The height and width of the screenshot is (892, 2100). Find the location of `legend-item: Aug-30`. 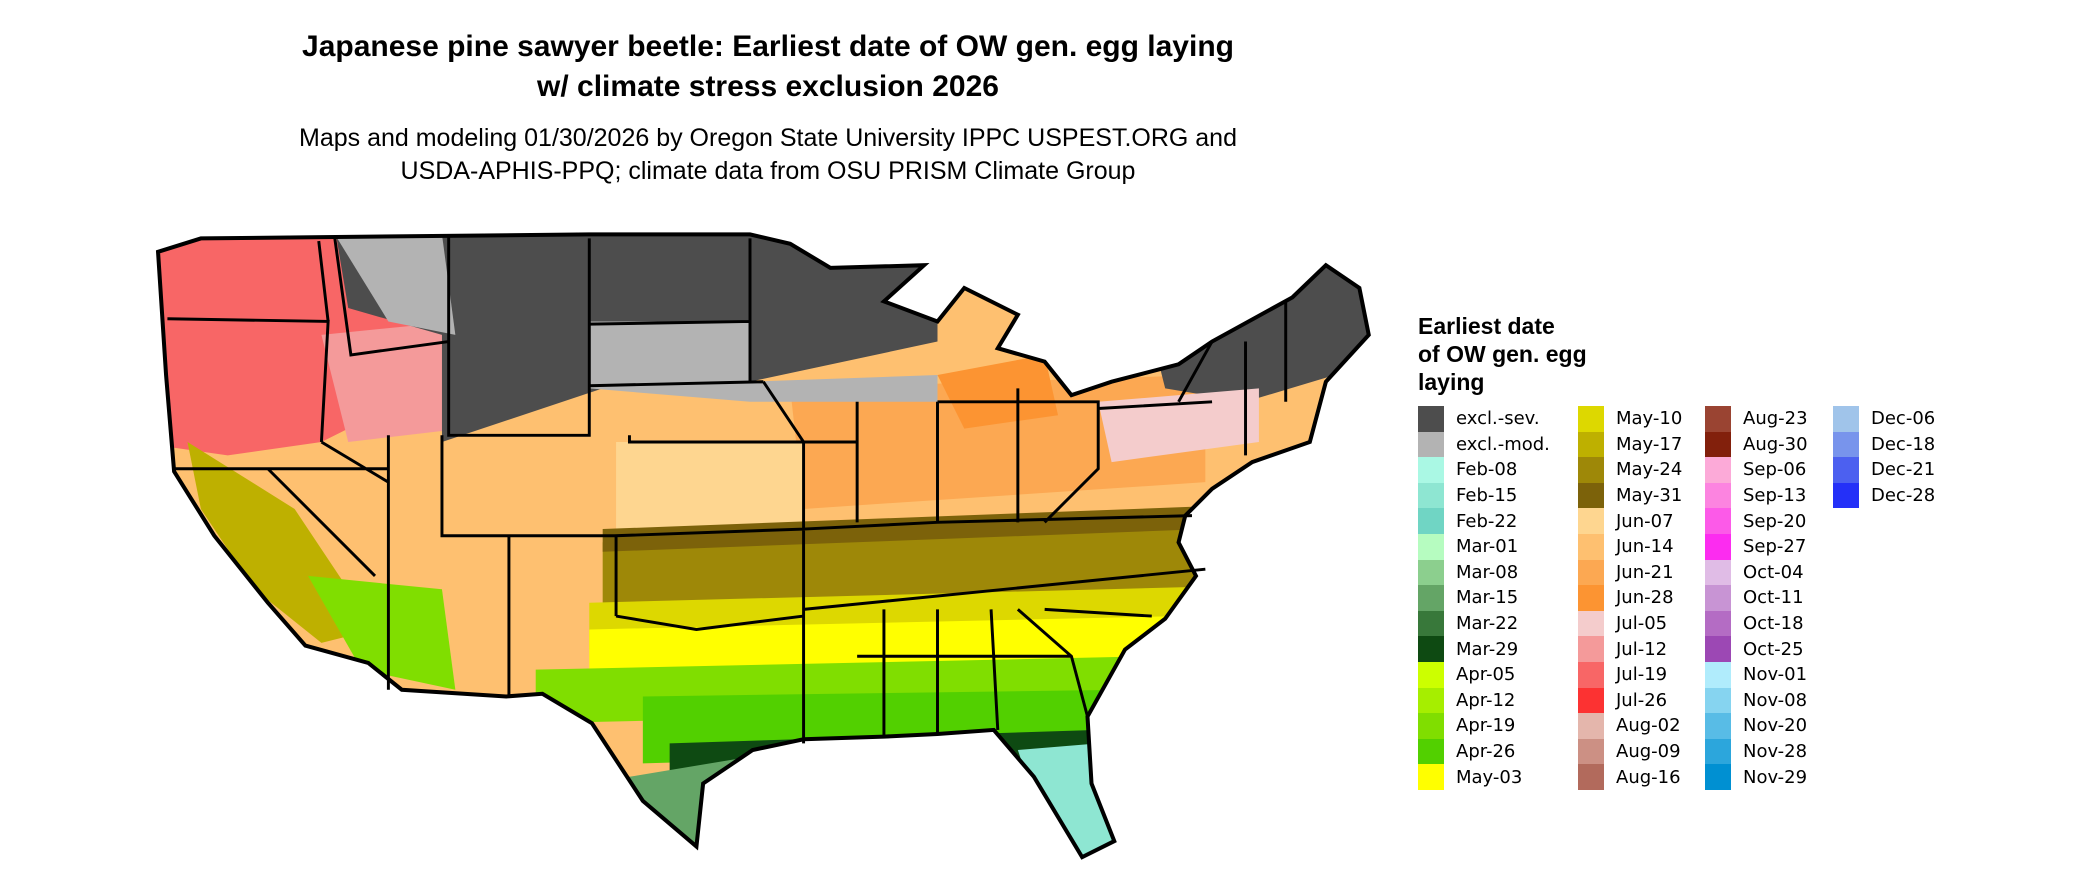

legend-item: Aug-30 is located at coordinates (1756, 444).